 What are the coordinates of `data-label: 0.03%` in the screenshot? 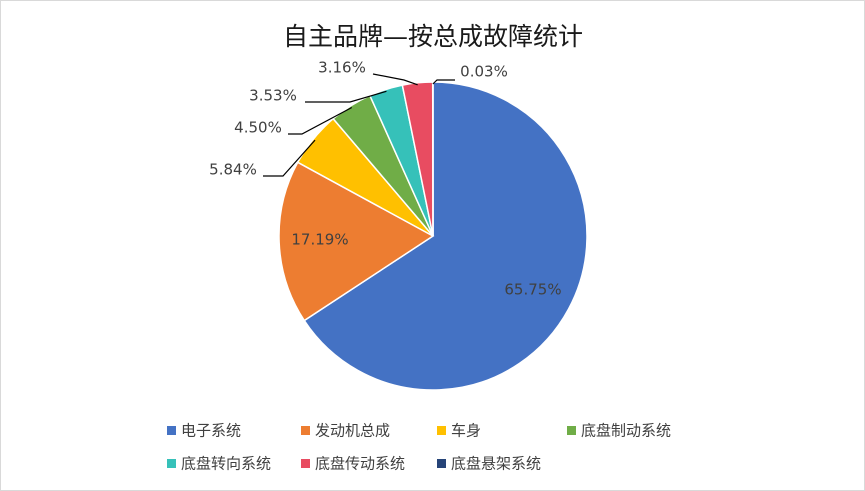 It's located at (484, 72).